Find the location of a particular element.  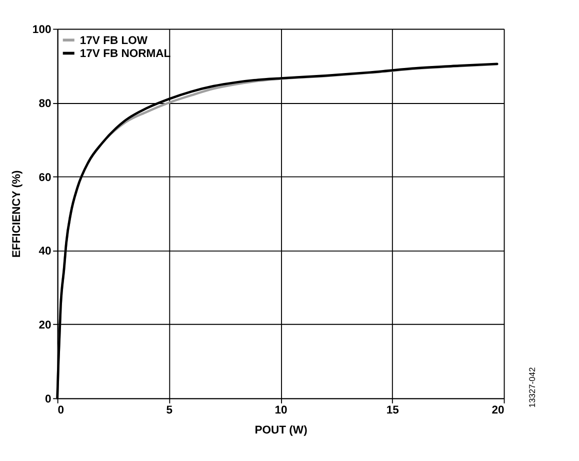

y-tick-label: 80 is located at coordinates (45, 104).